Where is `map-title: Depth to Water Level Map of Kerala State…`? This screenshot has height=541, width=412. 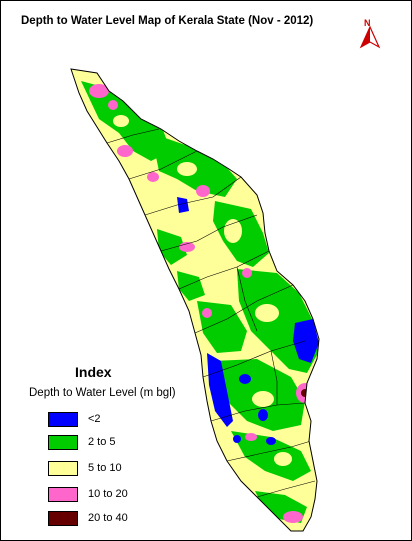 map-title: Depth to Water Level Map of Kerala State… is located at coordinates (167, 21).